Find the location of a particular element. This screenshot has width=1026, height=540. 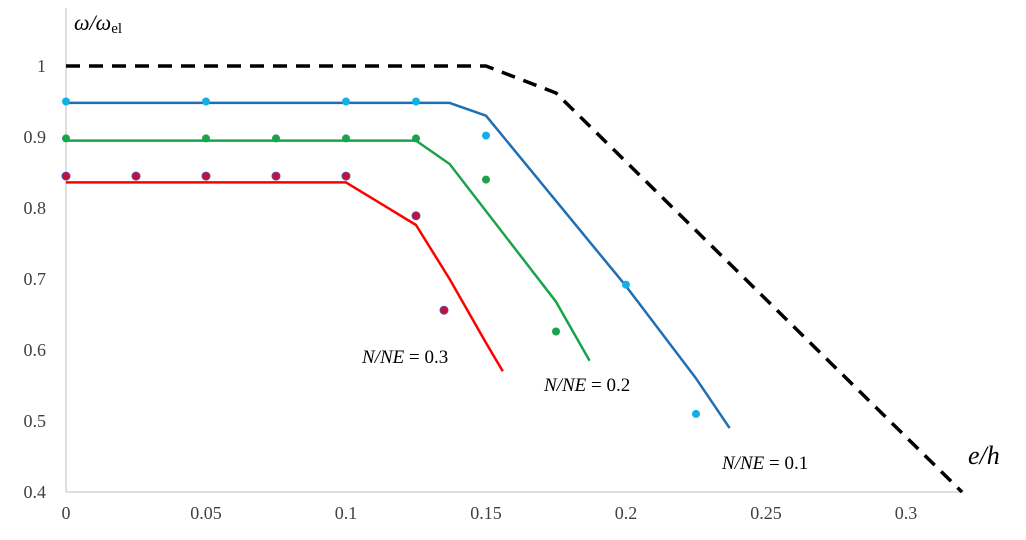

x-tick-label: 0.15 is located at coordinates (486, 513).